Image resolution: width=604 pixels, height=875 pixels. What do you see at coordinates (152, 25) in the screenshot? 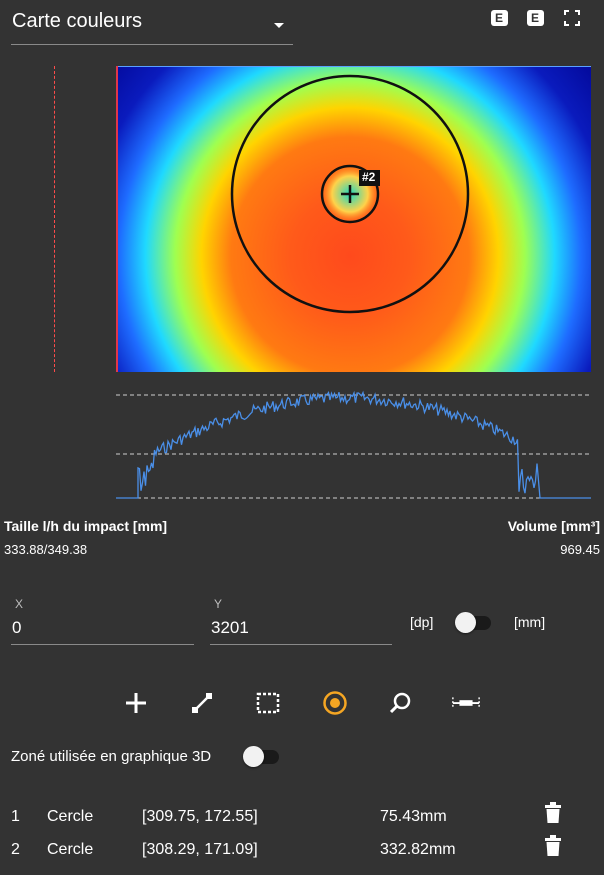
I see `view-mode-select: Carte couleurs` at bounding box center [152, 25].